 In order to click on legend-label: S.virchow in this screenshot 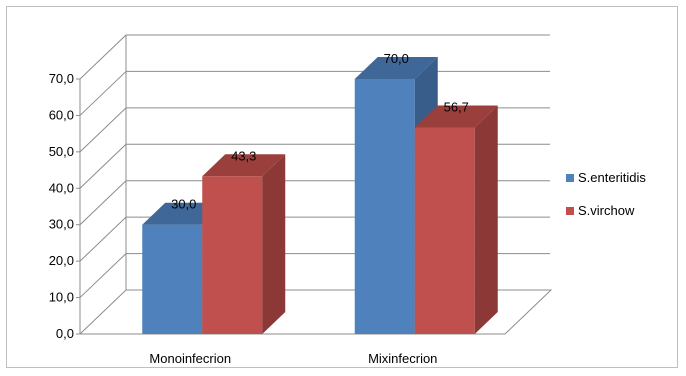, I will do `click(606, 210)`.